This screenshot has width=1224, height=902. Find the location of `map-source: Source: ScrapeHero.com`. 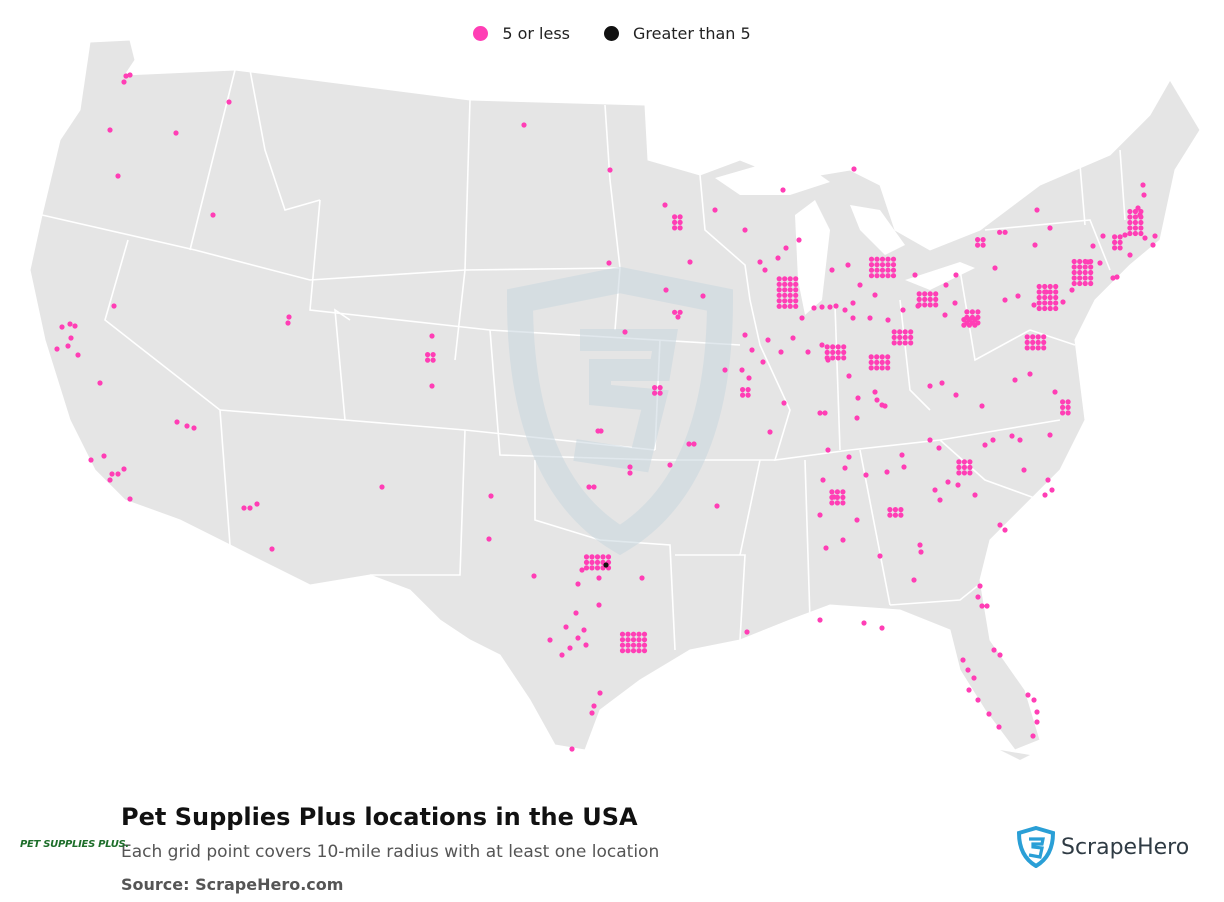

map-source: Source: ScrapeHero.com is located at coordinates (232, 884).